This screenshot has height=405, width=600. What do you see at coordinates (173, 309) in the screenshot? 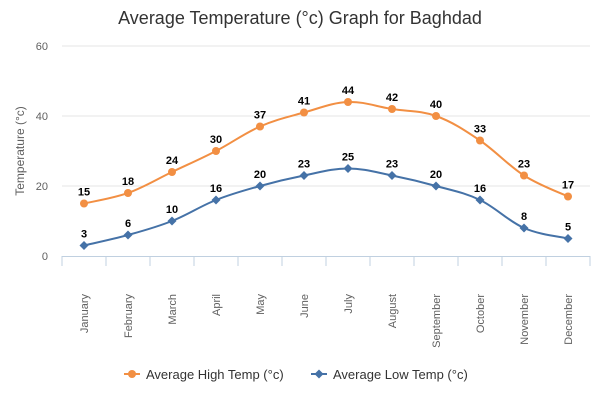
I see `x-tick-label: March` at bounding box center [173, 309].